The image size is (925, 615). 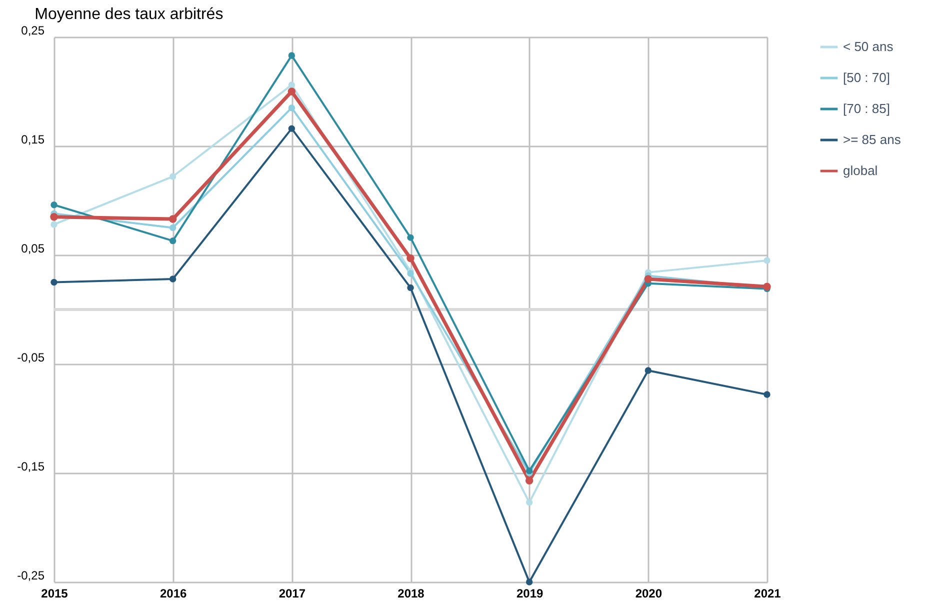 I want to click on x-tick-label: 2016, so click(x=174, y=593).